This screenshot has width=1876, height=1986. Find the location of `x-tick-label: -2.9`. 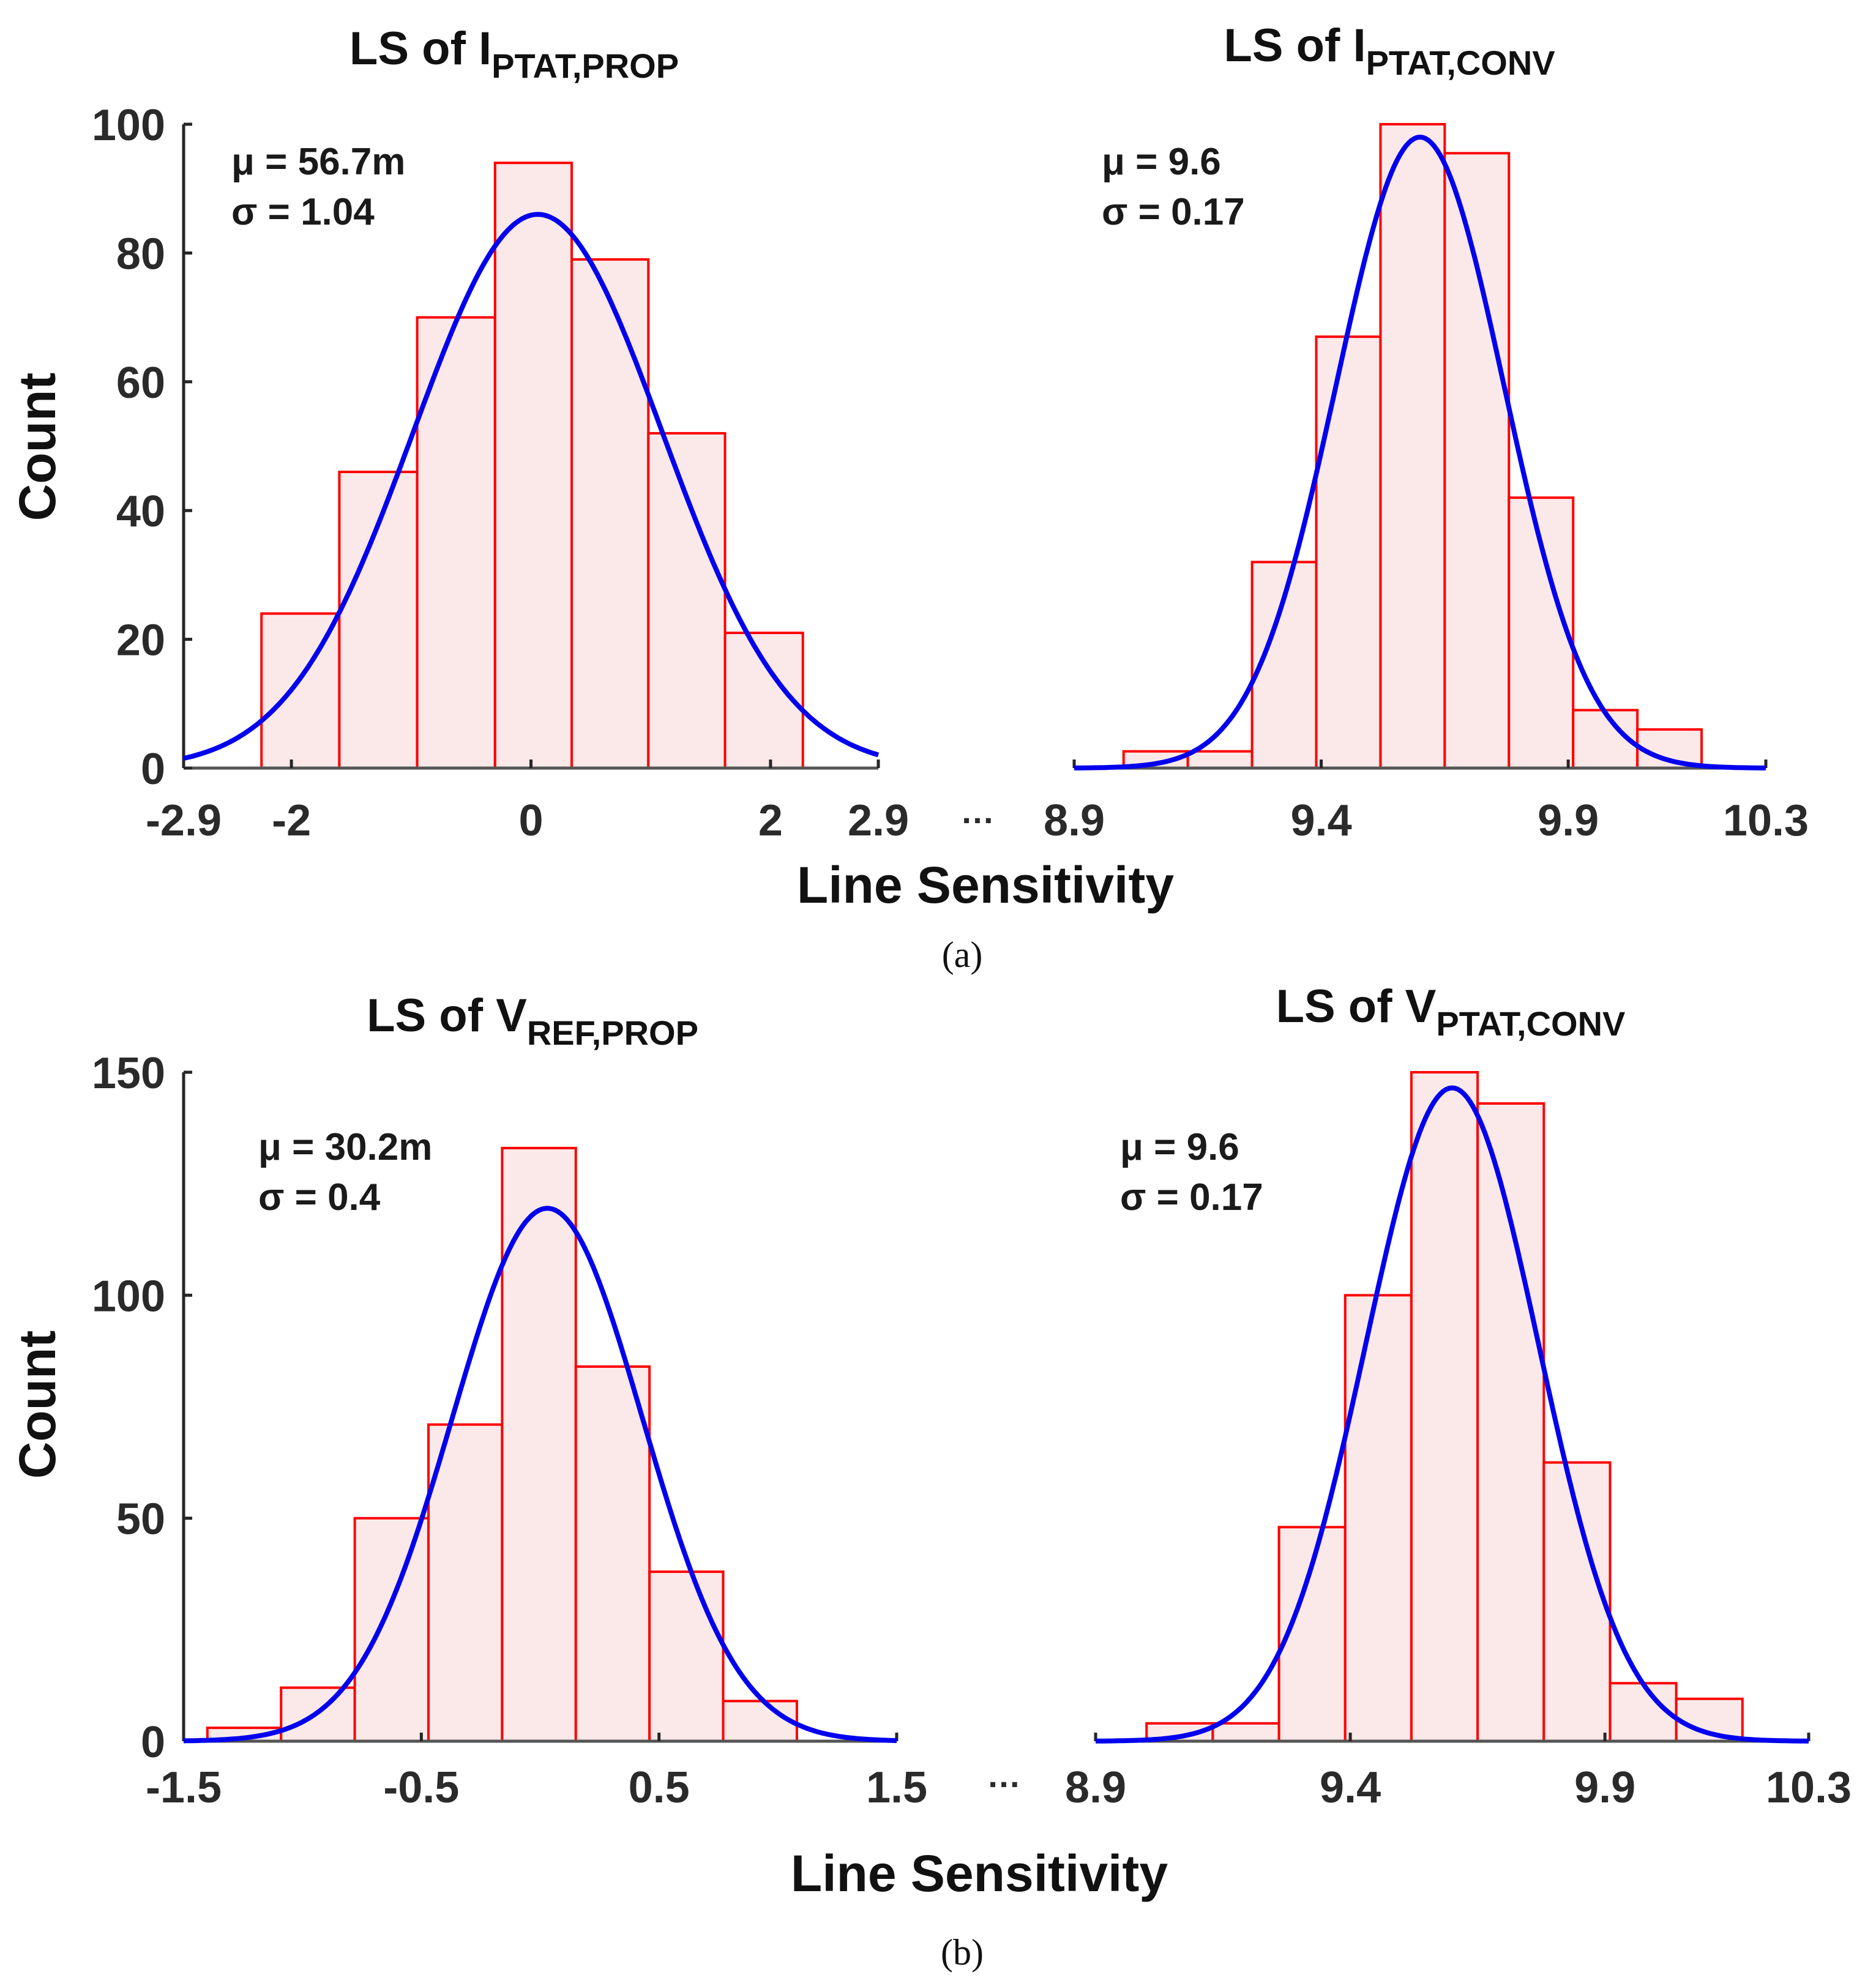

x-tick-label: -2.9 is located at coordinates (184, 820).